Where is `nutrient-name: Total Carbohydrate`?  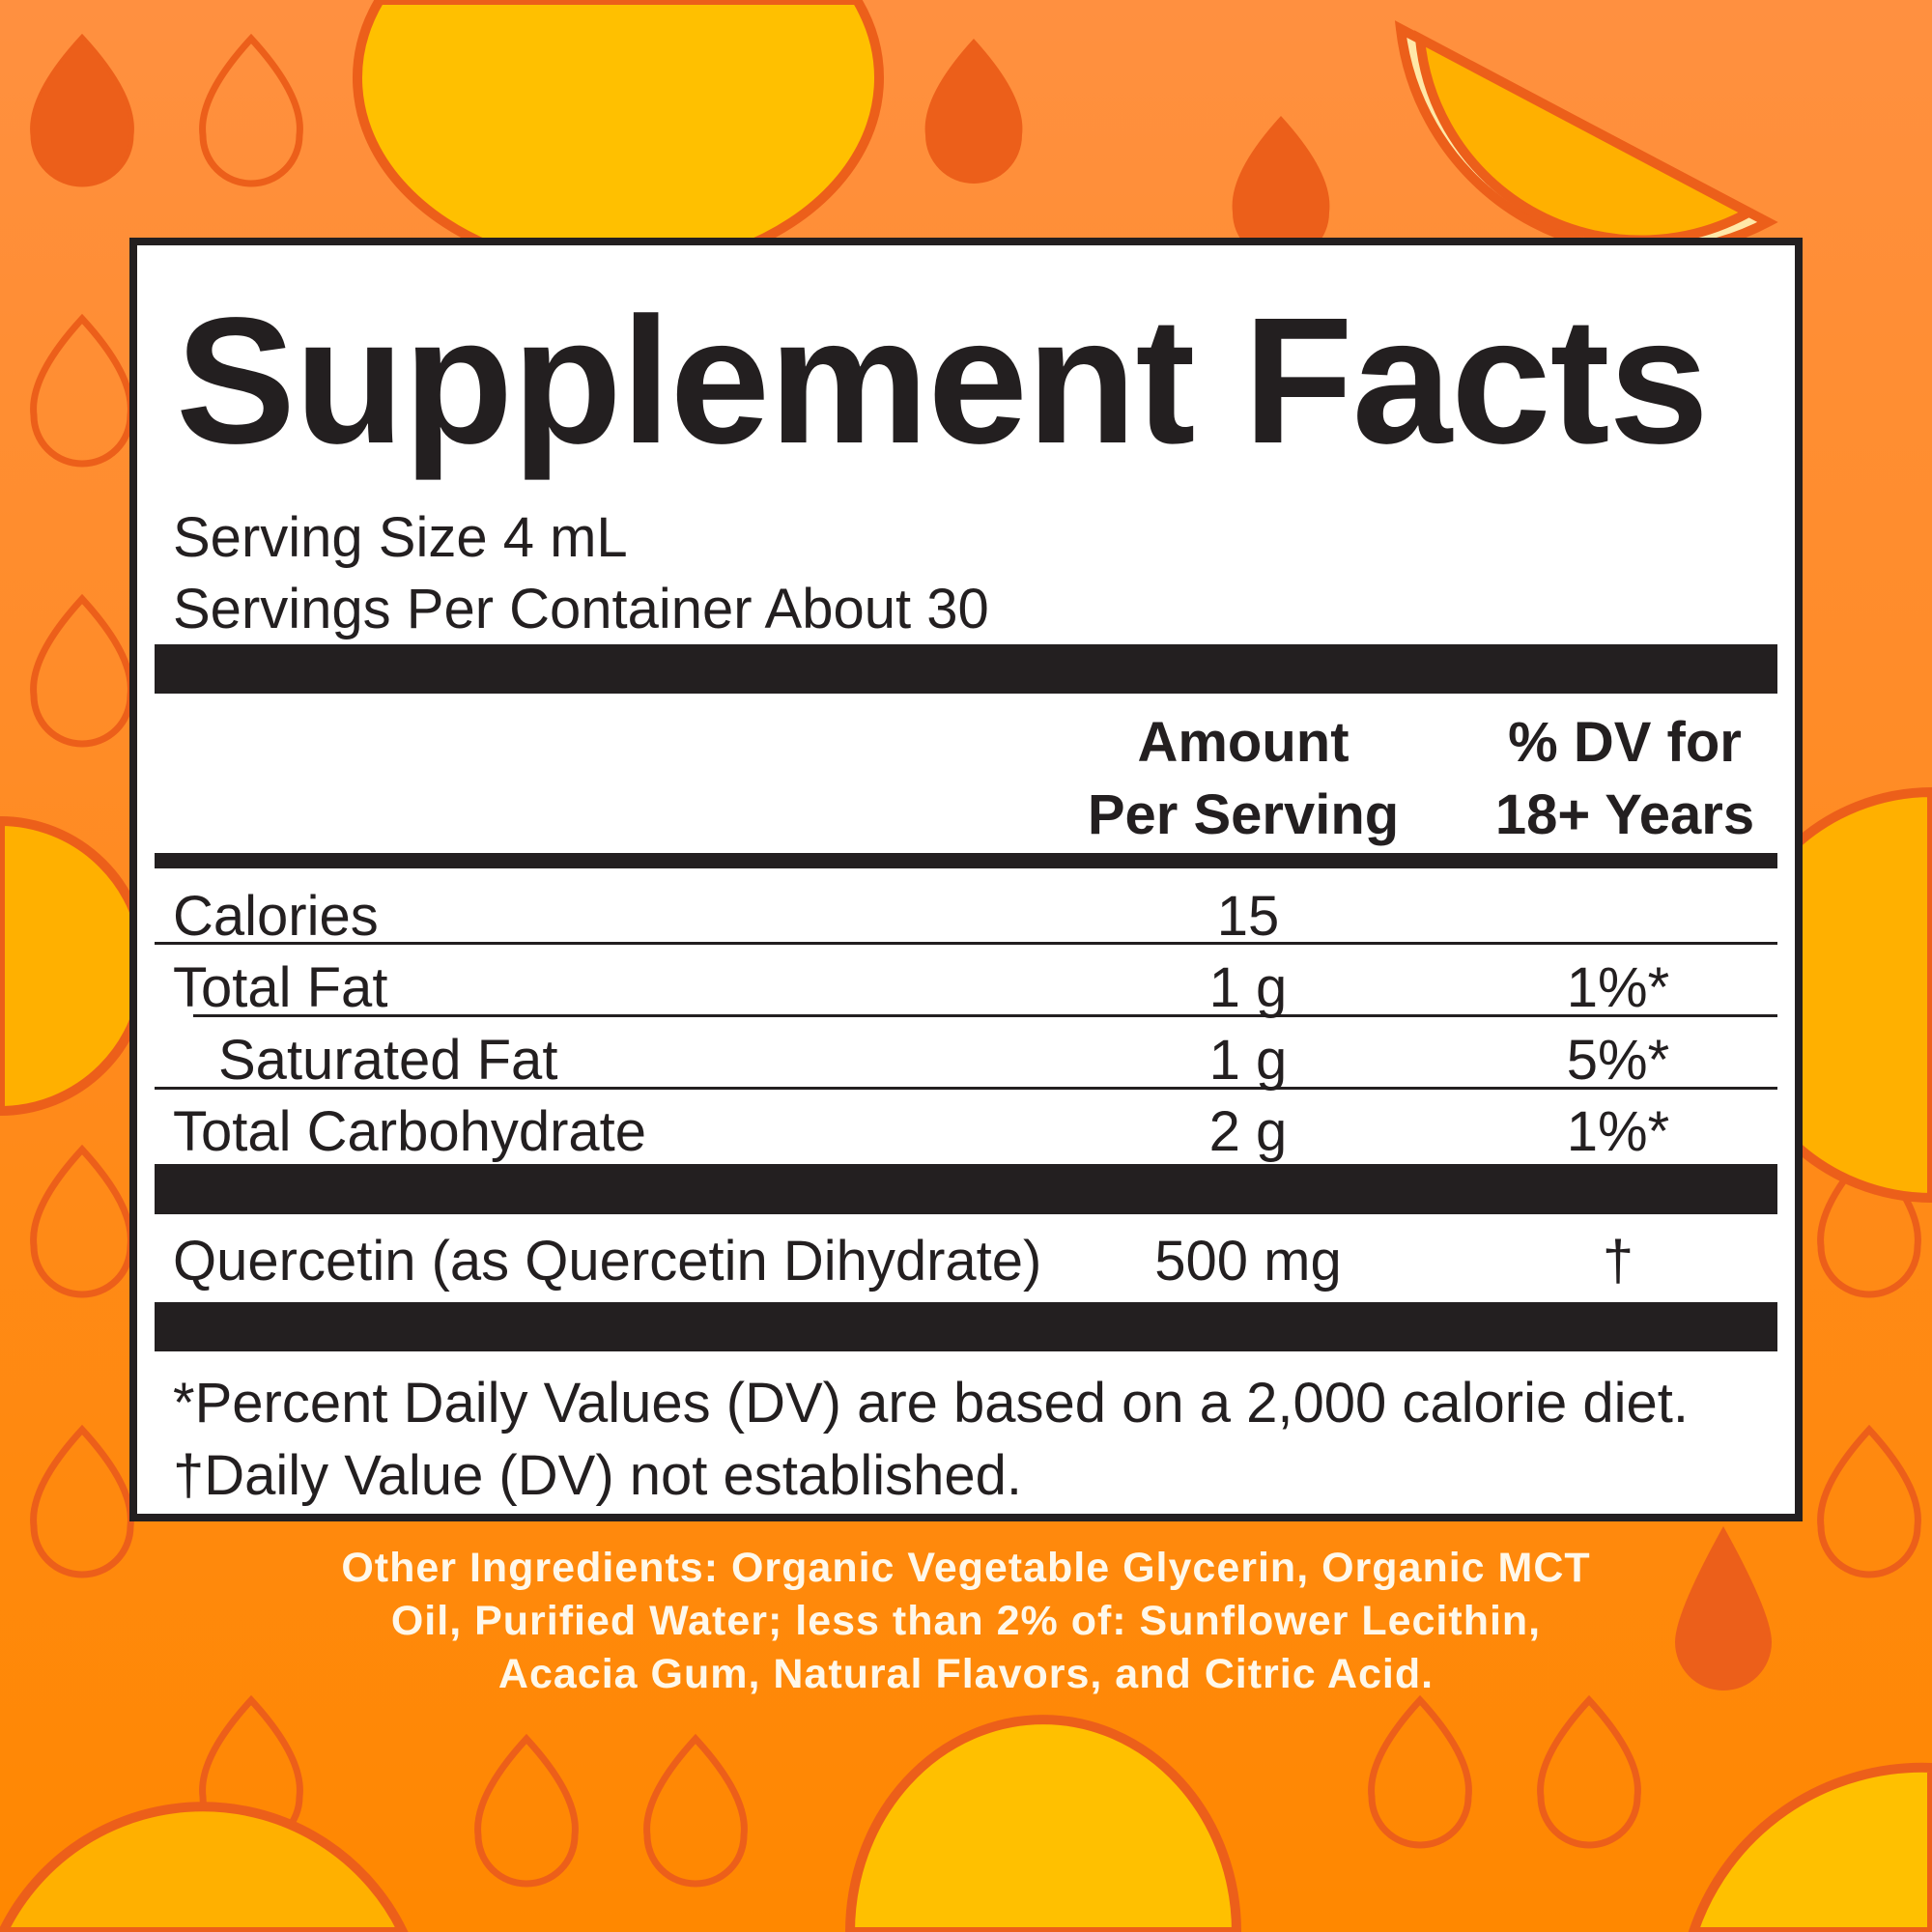
nutrient-name: Total Carbohydrate is located at coordinates (410, 1131).